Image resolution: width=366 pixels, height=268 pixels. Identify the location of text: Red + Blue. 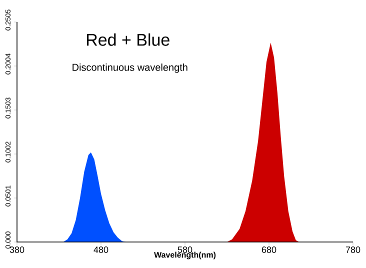
(128, 39).